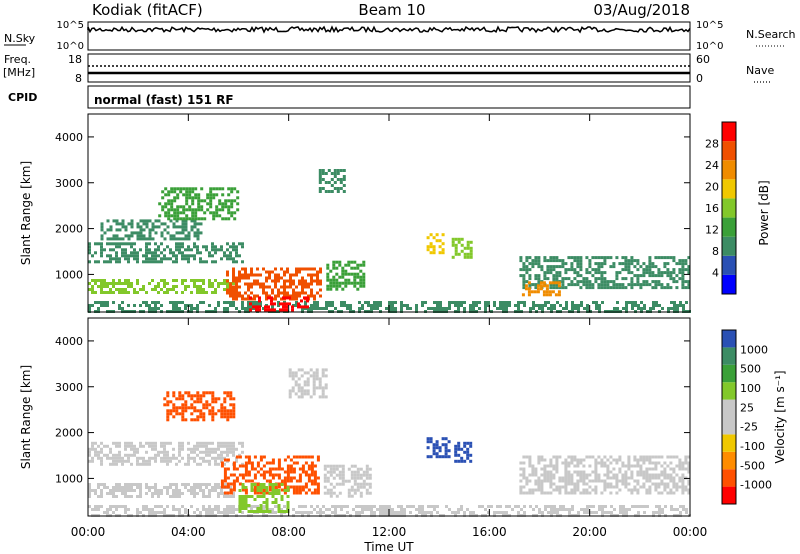 Image resolution: width=800 pixels, height=554 pixels. What do you see at coordinates (17, 59) in the screenshot?
I see `freq-label: Freq.` at bounding box center [17, 59].